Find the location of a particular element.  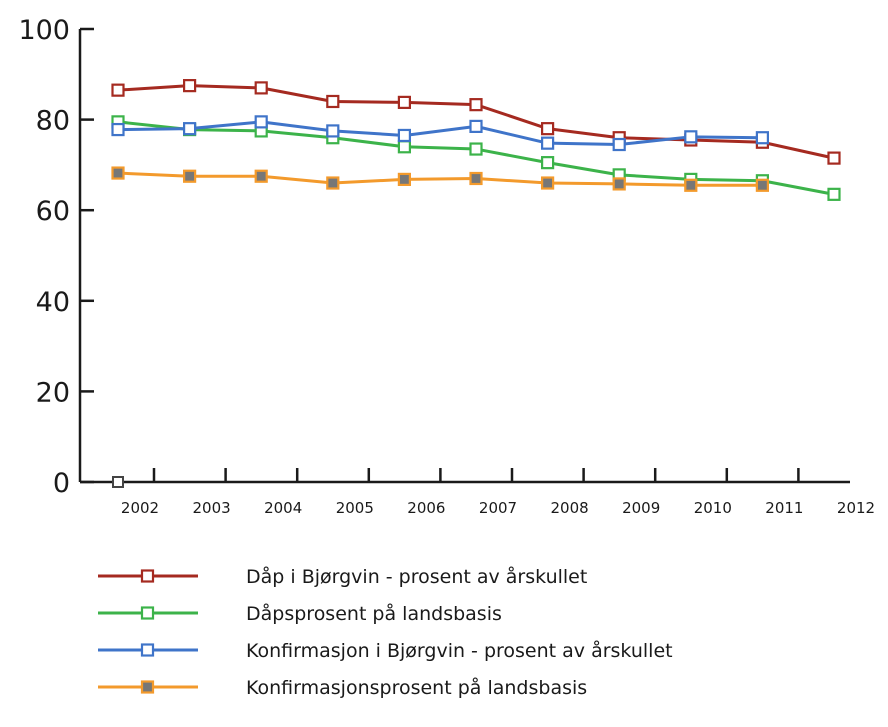

x-tick-label: 2012 is located at coordinates (856, 508).